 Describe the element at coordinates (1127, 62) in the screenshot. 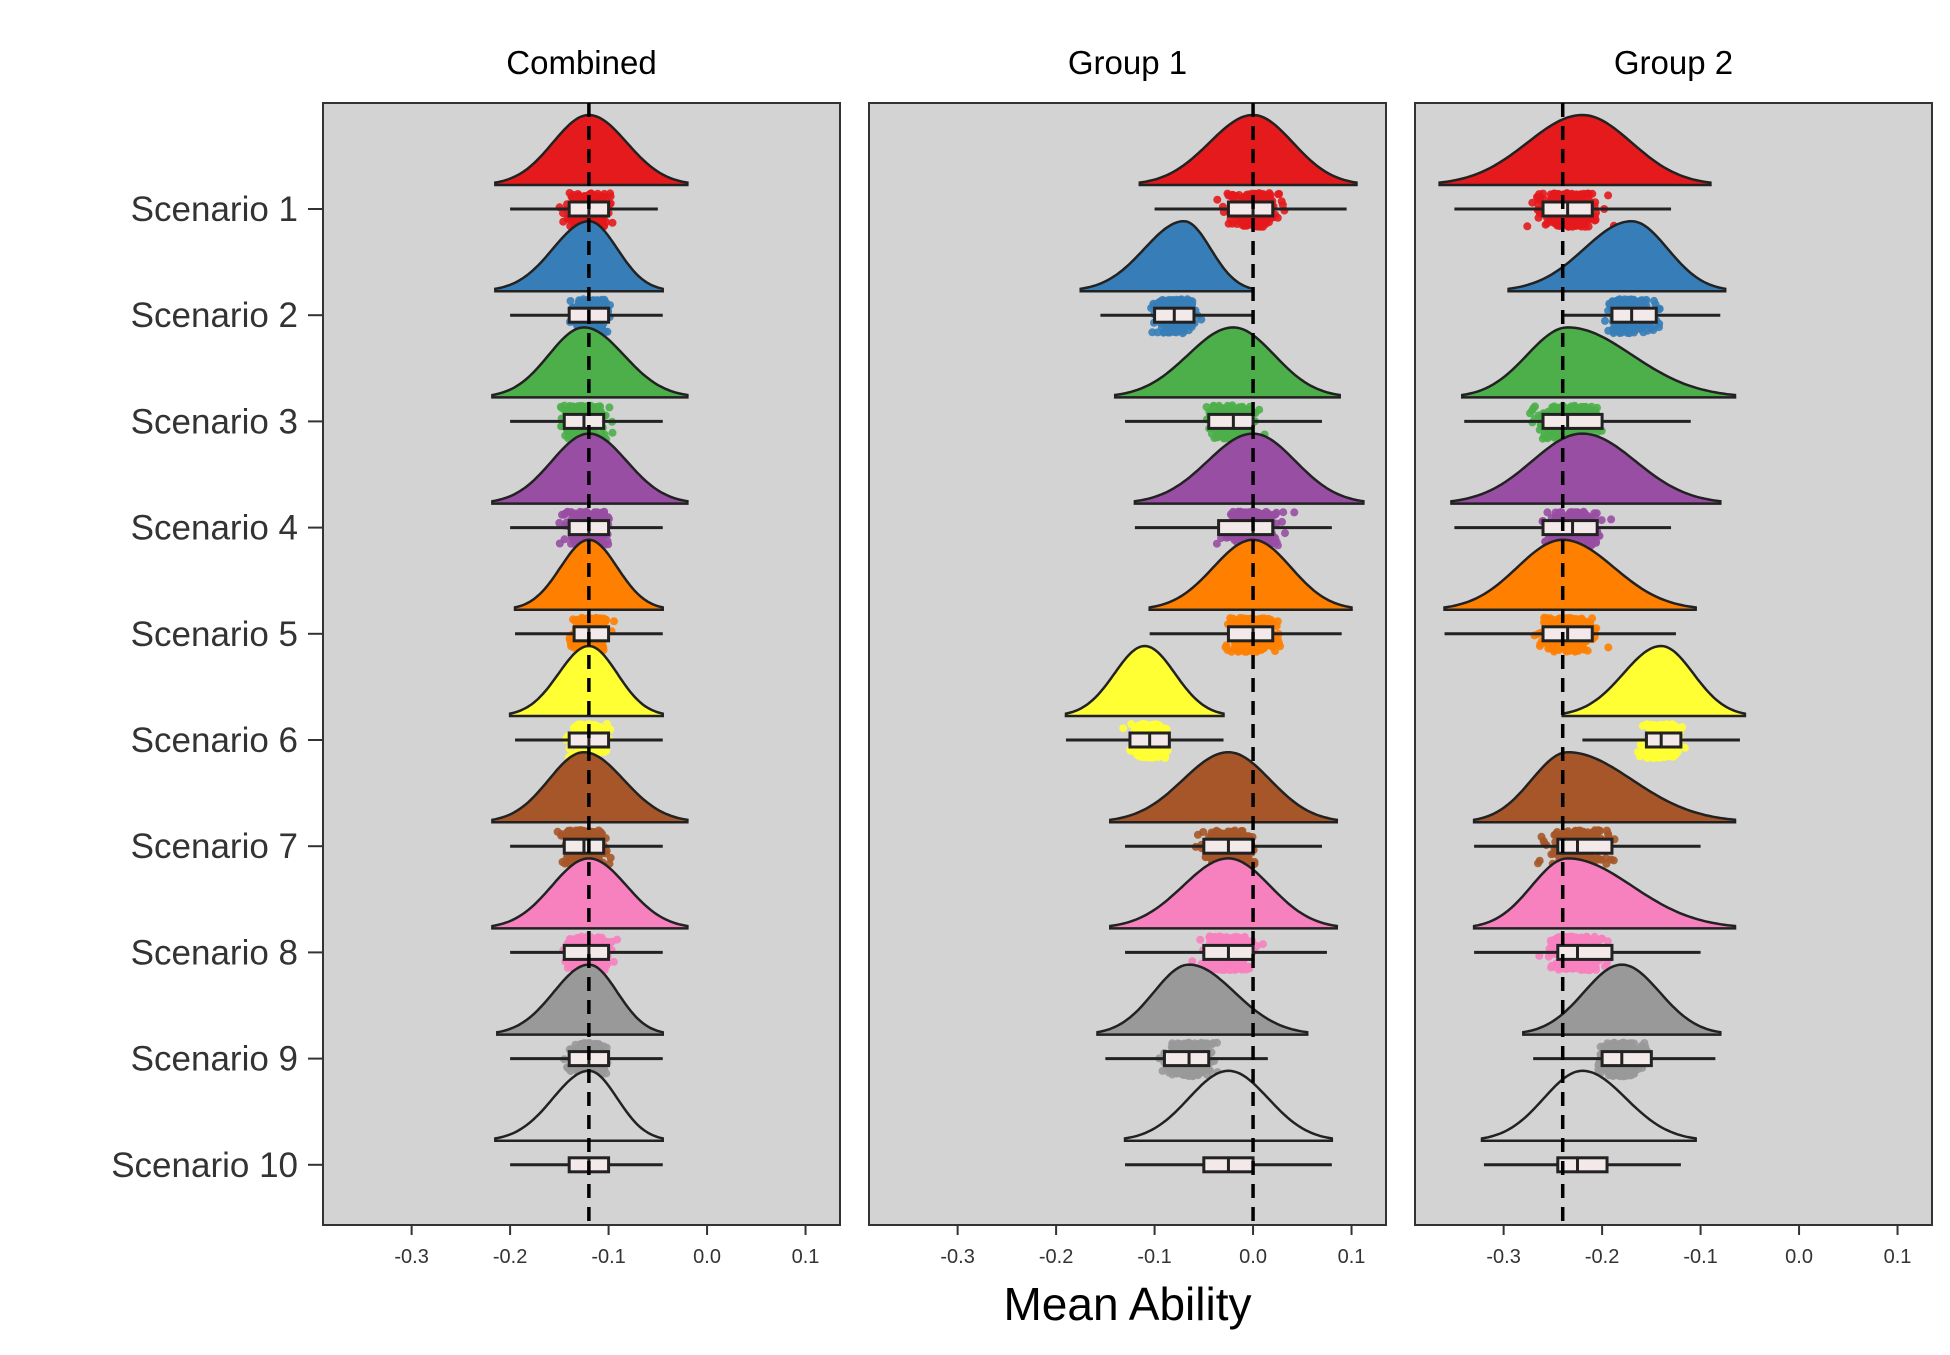

I see `facet-title-group-1: Group 1` at that location.